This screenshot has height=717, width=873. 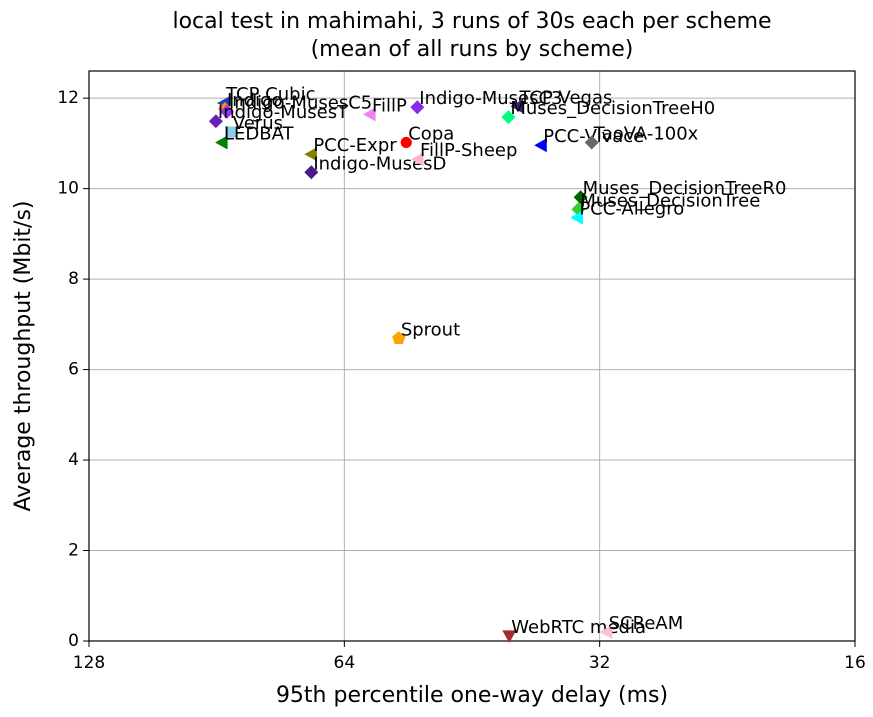 What do you see at coordinates (23, 355) in the screenshot?
I see `y-axis-label: Average throughput (Mbit/s)` at bounding box center [23, 355].